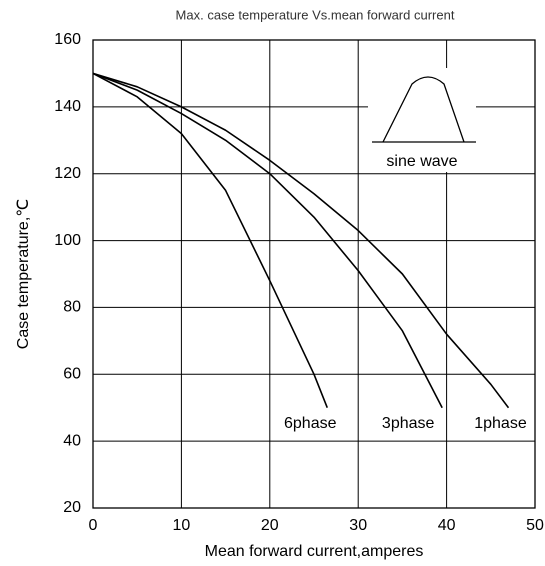 The height and width of the screenshot is (566, 545). What do you see at coordinates (67, 173) in the screenshot?
I see `y-tick-label: 120` at bounding box center [67, 173].